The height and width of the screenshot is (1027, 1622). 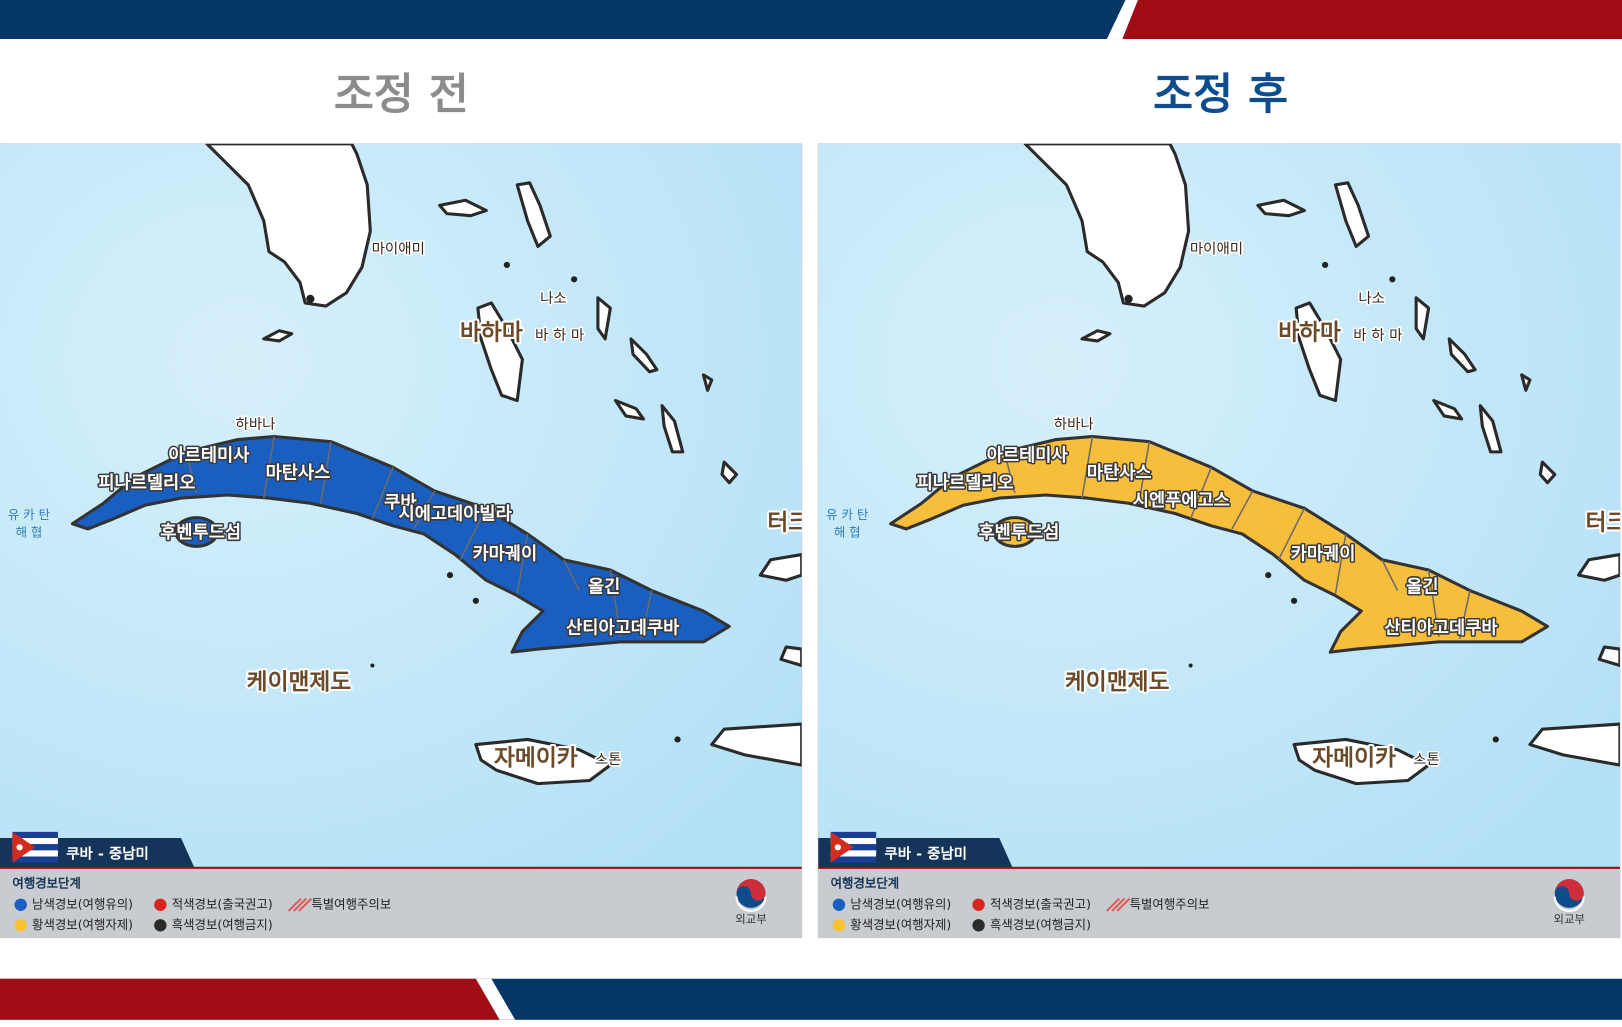 I want to click on map-label: 아르테미사, so click(x=1027, y=456).